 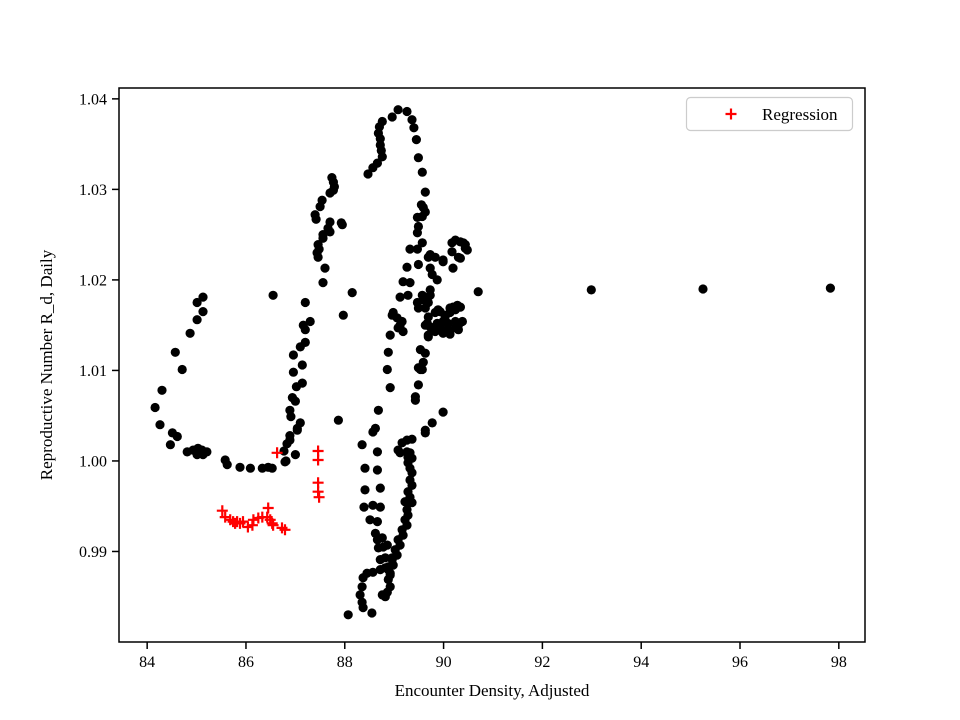 I want to click on x-tick-label: 98, so click(x=839, y=662).